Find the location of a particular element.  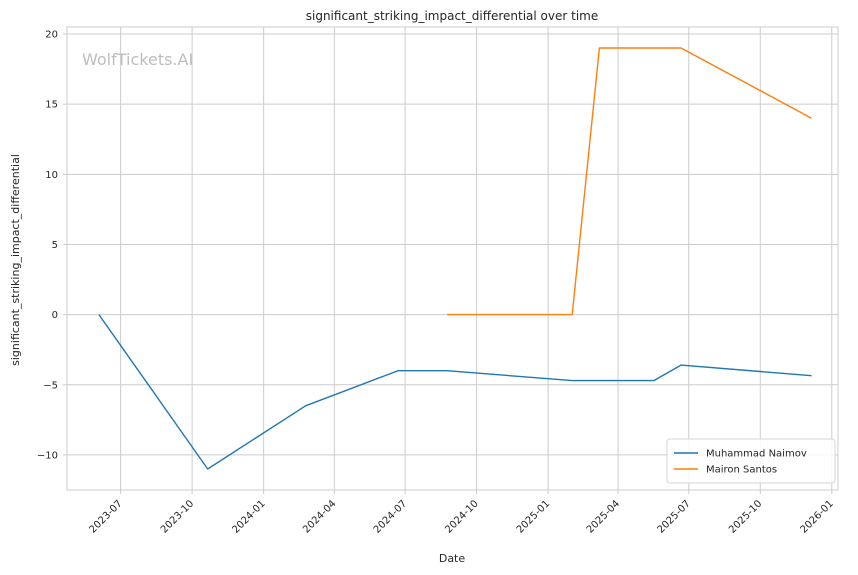

y-axis-label: significant_striking_impact_differential is located at coordinates (15, 260).